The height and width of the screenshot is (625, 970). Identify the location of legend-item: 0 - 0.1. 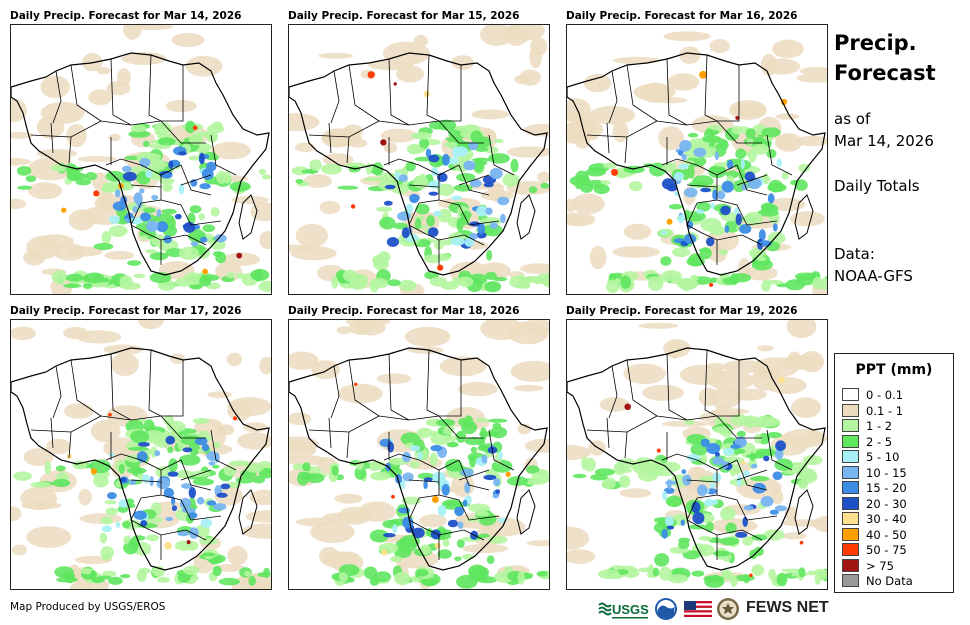
(872, 395).